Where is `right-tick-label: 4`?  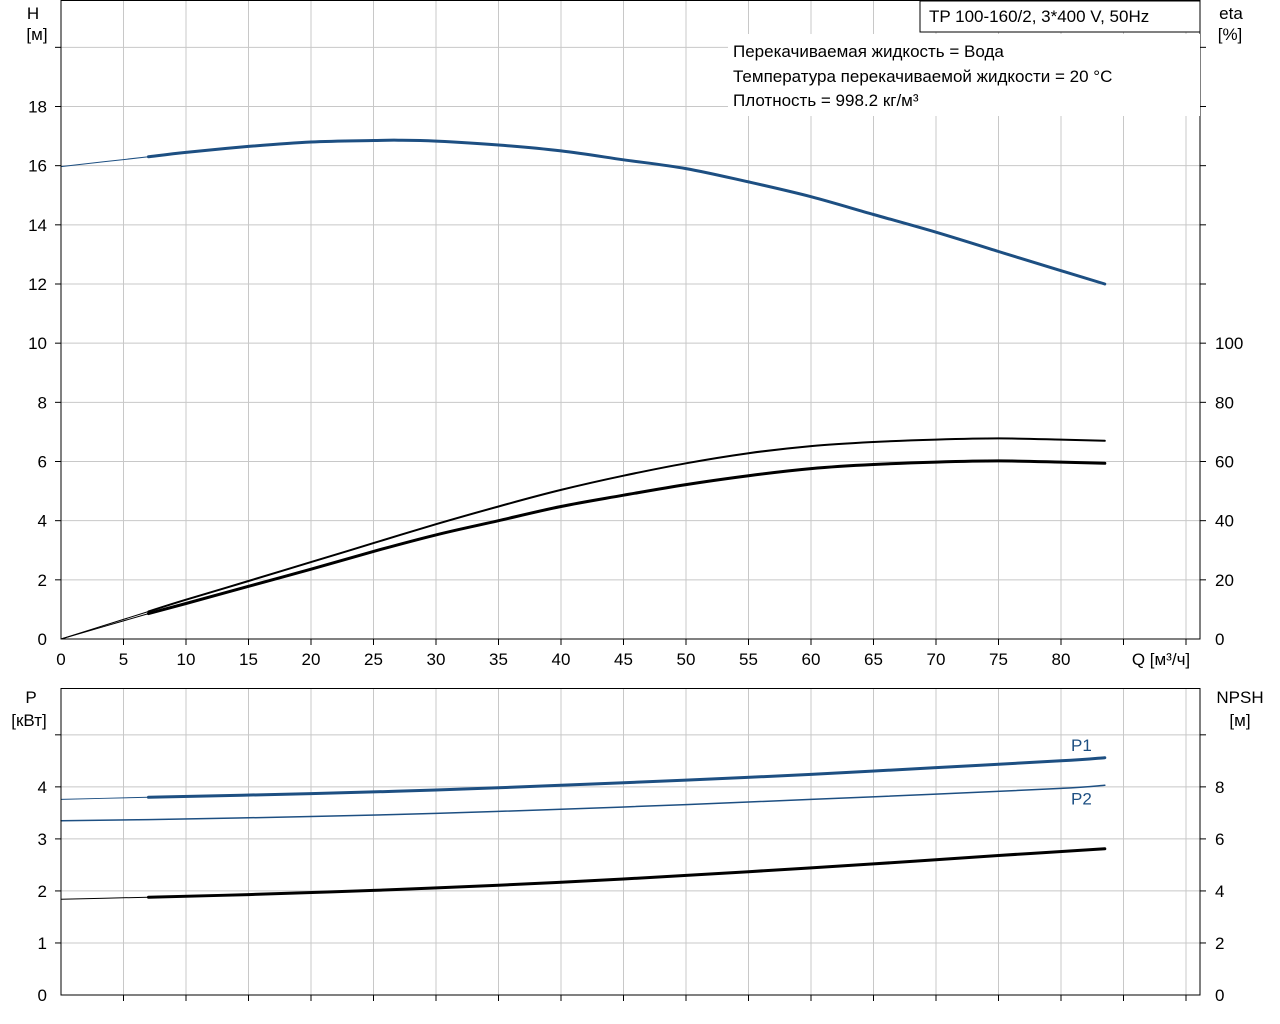
right-tick-label: 4 is located at coordinates (1219, 891).